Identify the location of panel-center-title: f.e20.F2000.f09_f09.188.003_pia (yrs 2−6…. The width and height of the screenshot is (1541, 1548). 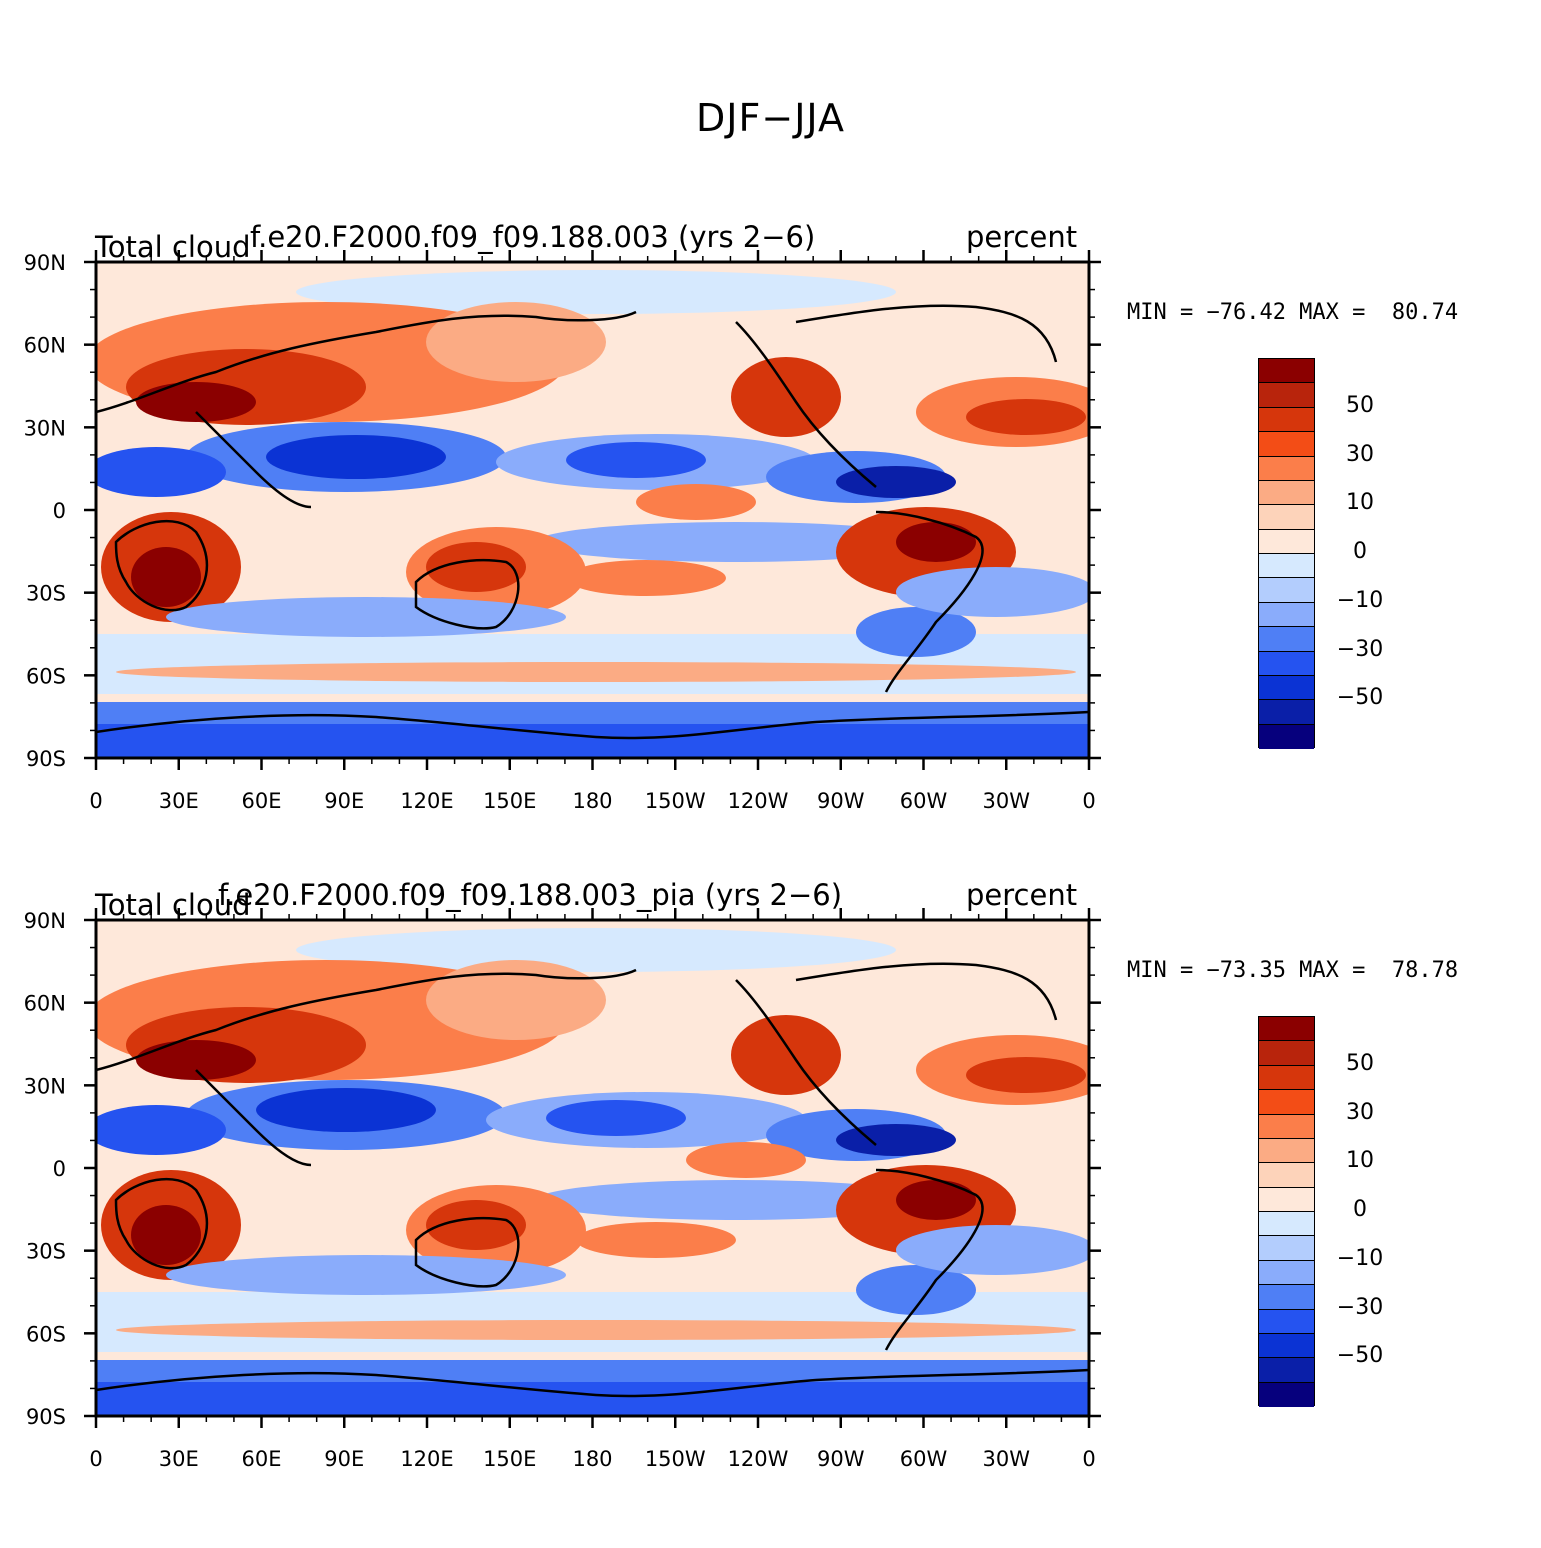
(530, 895).